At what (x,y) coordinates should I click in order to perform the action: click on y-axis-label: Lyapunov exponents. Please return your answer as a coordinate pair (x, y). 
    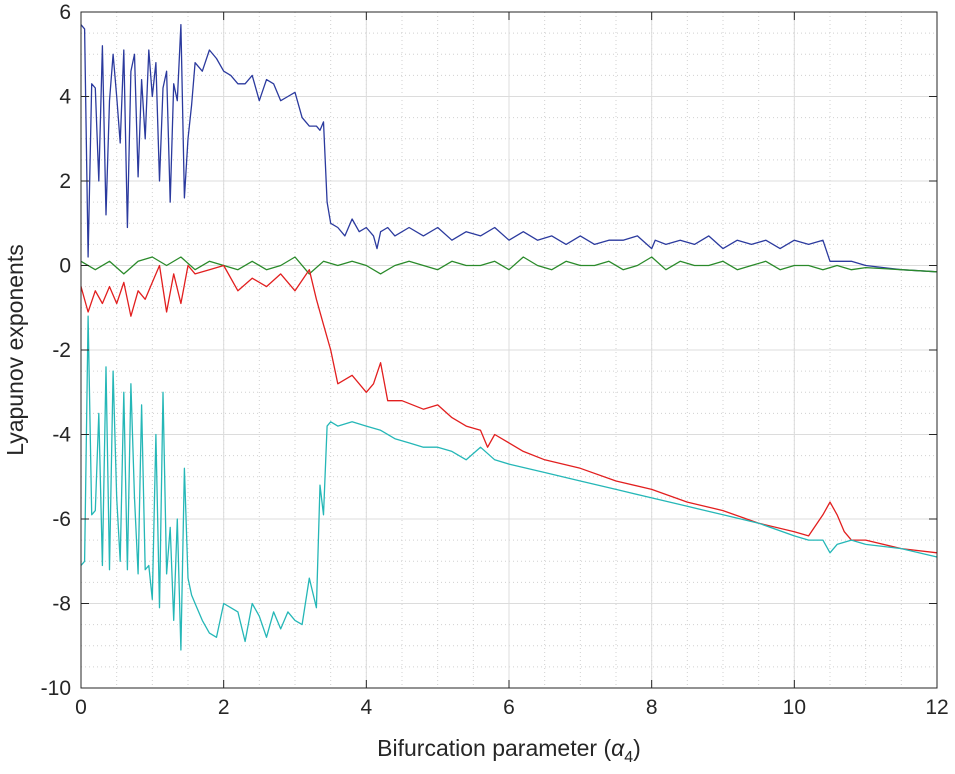
    Looking at the image, I should click on (15, 349).